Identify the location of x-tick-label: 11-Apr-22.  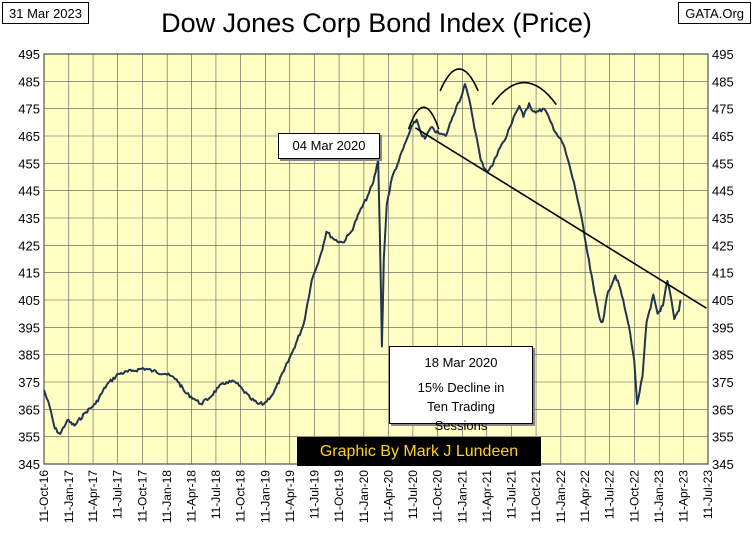
(585, 496).